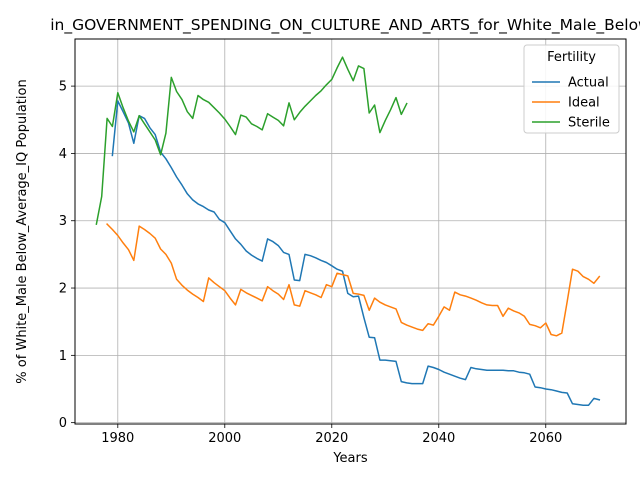 The image size is (640, 480). Describe the element at coordinates (224, 438) in the screenshot. I see `x-tick-label: 2000` at that location.